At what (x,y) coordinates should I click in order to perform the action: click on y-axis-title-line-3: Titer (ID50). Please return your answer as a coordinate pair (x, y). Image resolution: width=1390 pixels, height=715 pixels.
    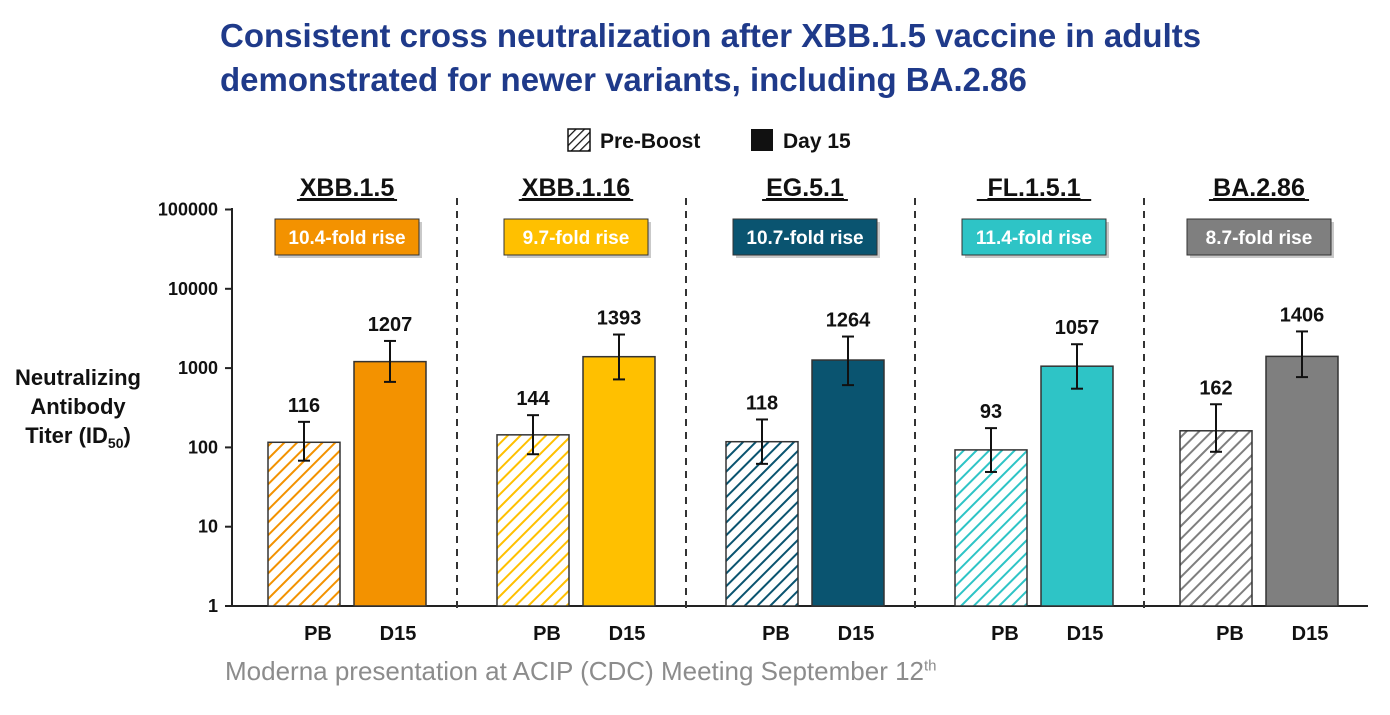
    Looking at the image, I should click on (78, 437).